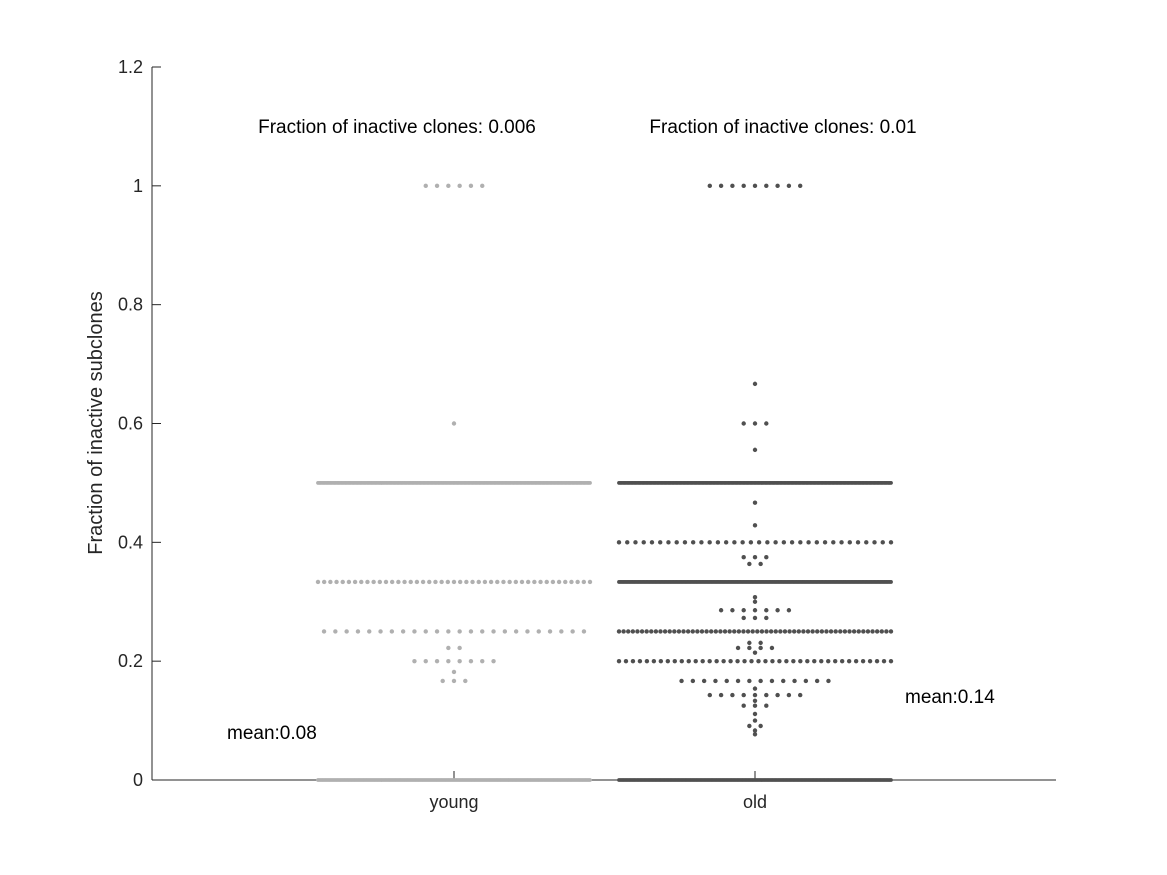 This screenshot has height=875, width=1167. I want to click on x-tick-label: old, so click(755, 802).